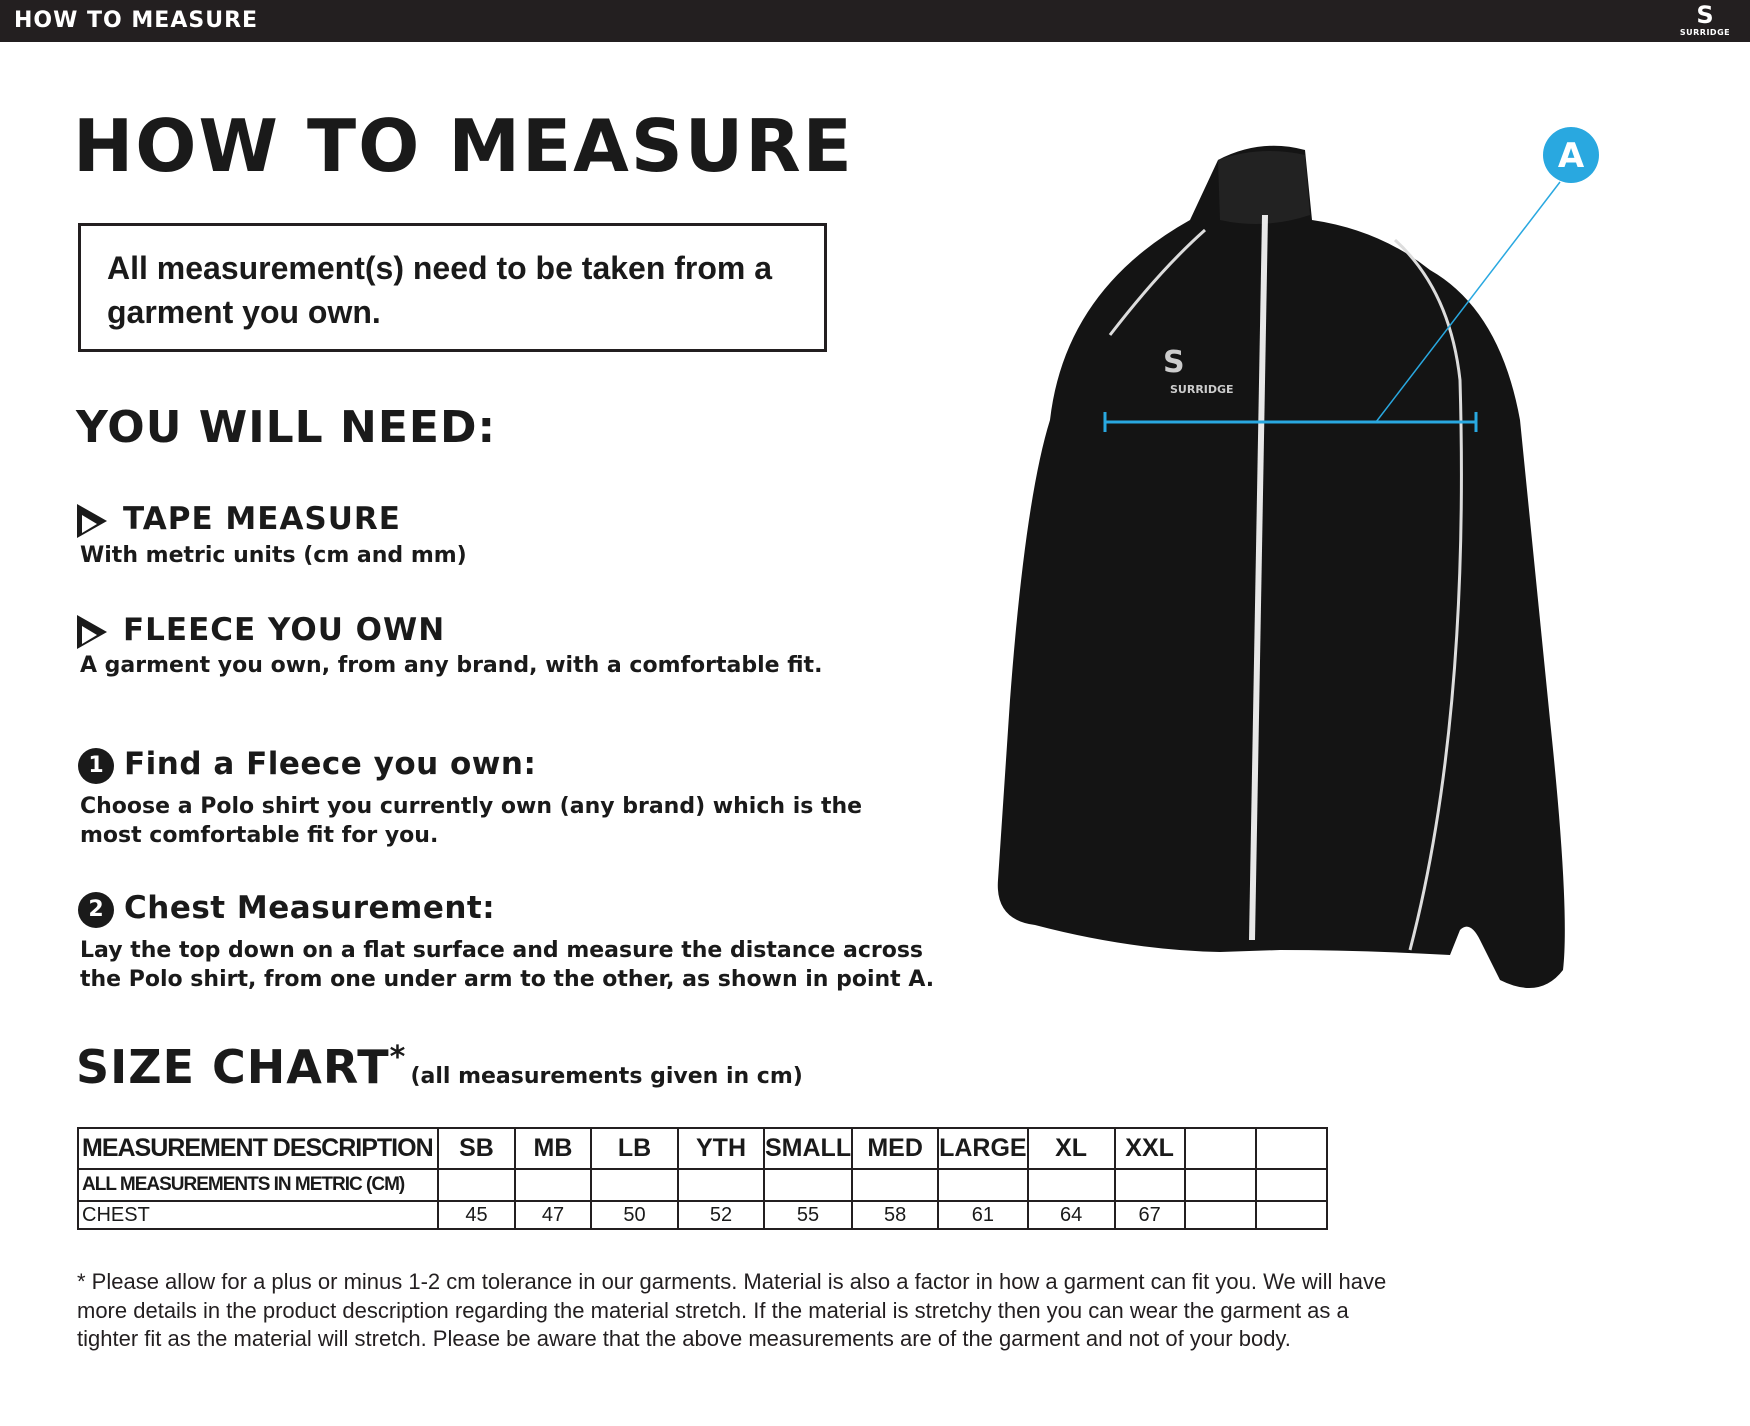 The image size is (1750, 1426). Describe the element at coordinates (96, 766) in the screenshot. I see `step-number: 1` at that location.